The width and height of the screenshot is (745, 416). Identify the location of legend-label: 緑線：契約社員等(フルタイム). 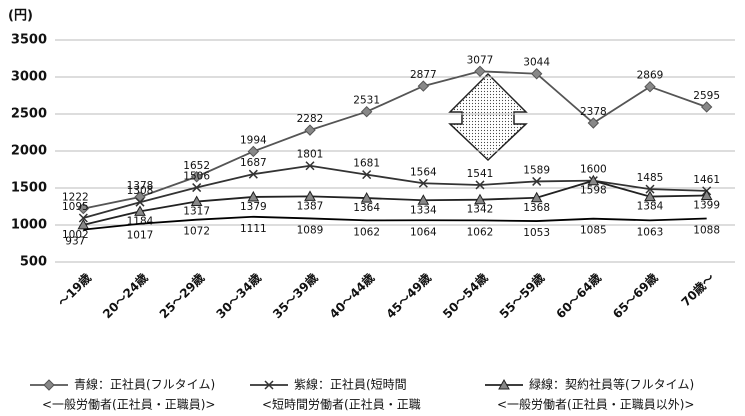
(611, 384).